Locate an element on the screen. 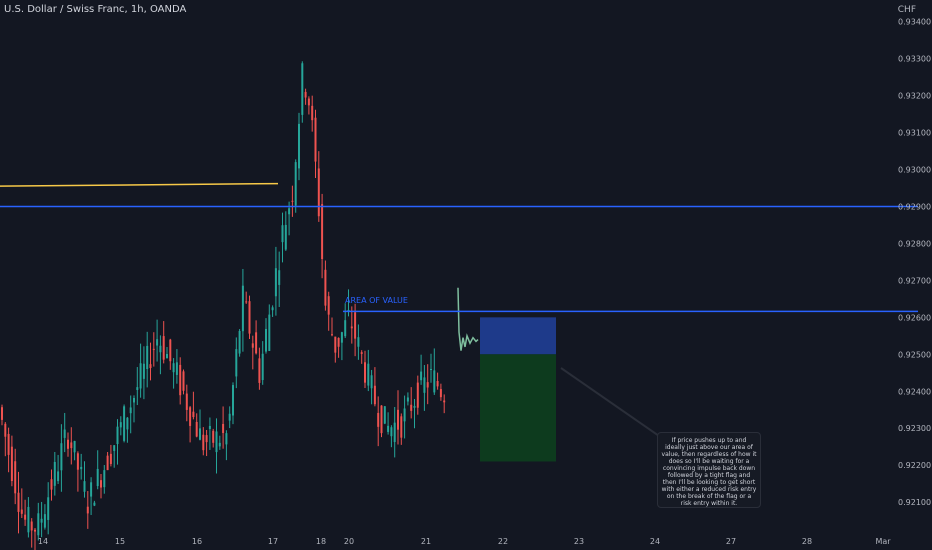 The image size is (932, 550). position-box is located at coordinates (518, 389).